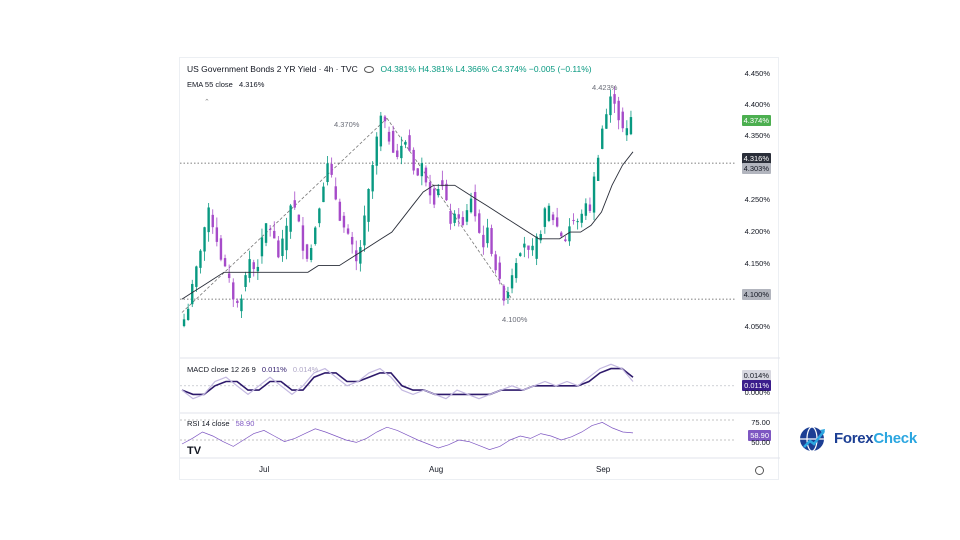 Image resolution: width=960 pixels, height=540 pixels. Describe the element at coordinates (757, 392) in the screenshot. I see `macd-zero-label: 0.000%` at that location.